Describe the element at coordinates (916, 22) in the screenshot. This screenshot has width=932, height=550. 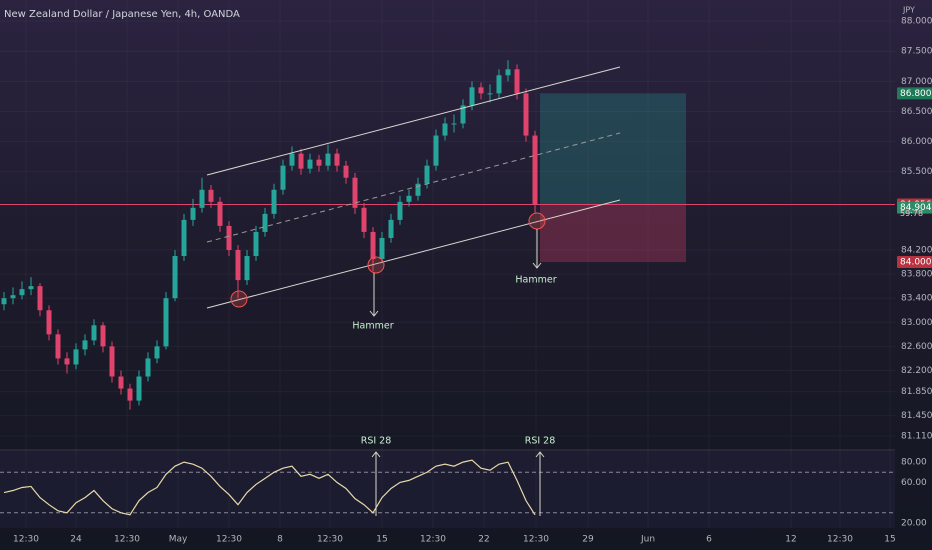
I see `y-tick-label: 88.000` at that location.